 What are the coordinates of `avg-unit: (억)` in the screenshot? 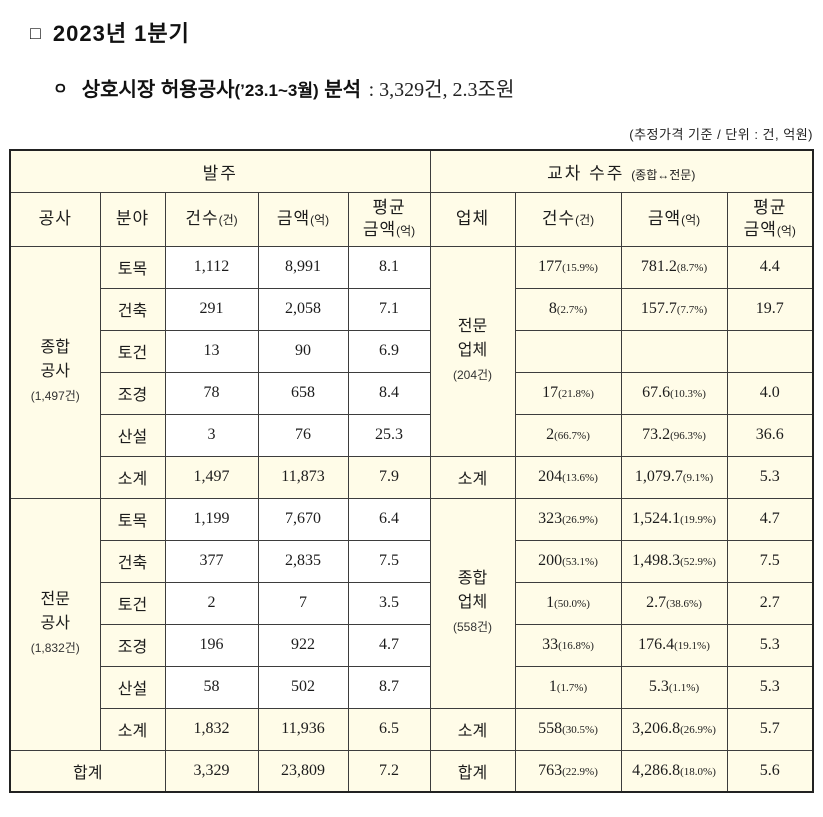 It's located at (406, 231).